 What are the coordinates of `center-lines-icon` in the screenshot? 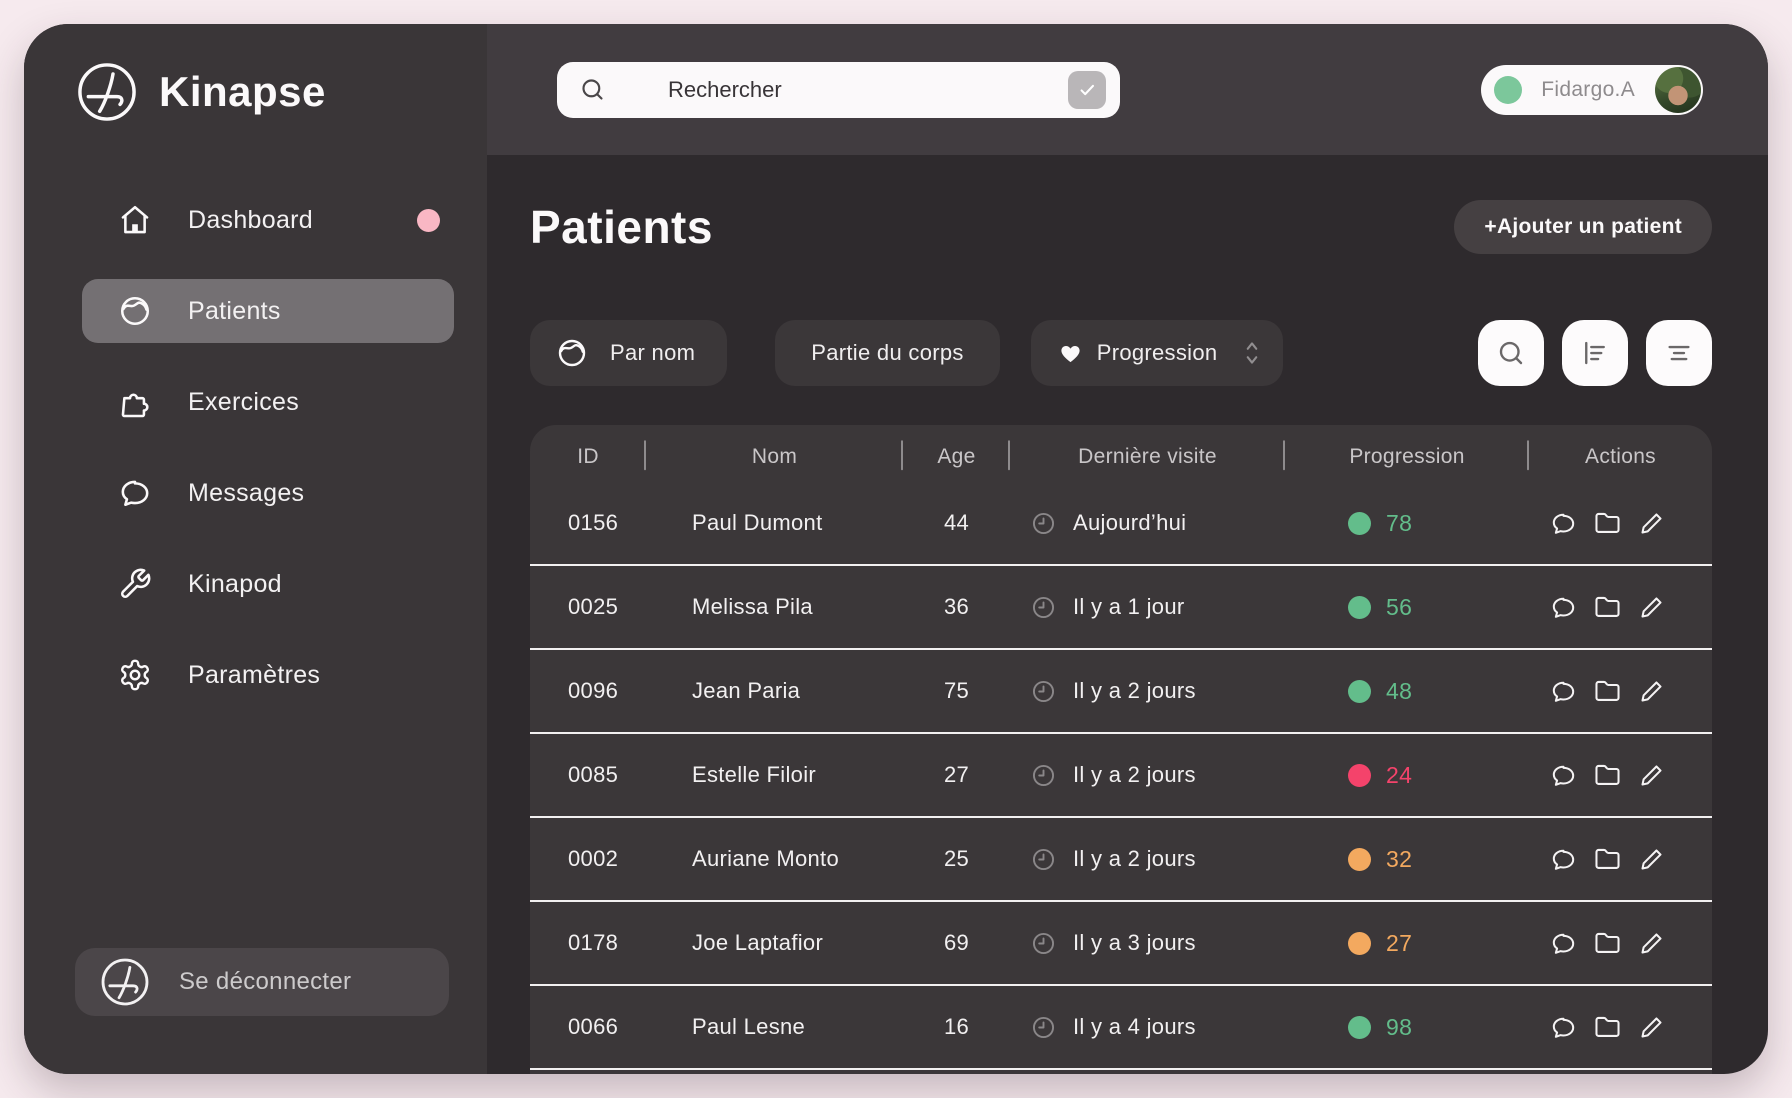 It's located at (1679, 353).